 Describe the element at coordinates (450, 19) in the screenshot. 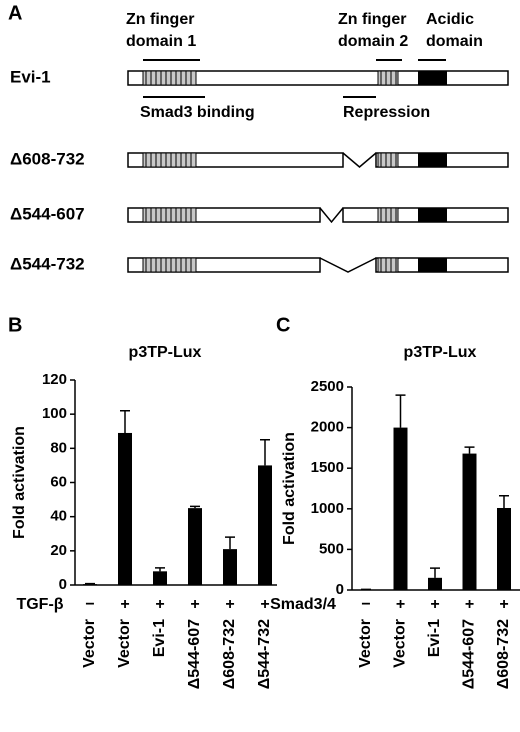

I see `domain-label: Acidic` at that location.